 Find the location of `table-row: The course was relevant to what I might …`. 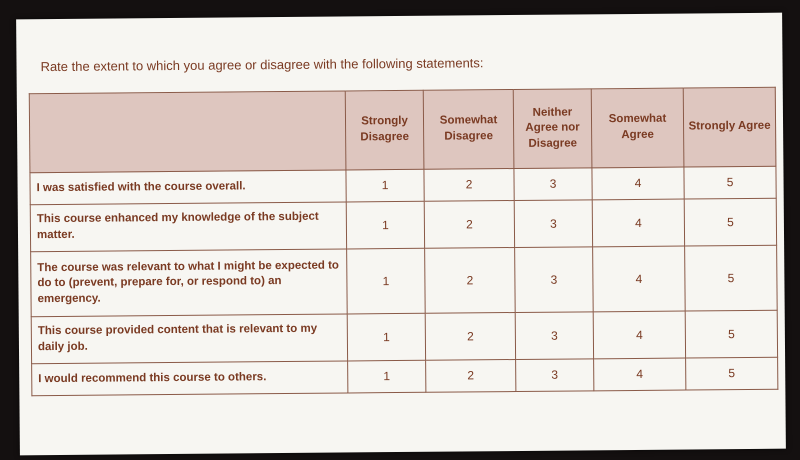

table-row: The course was relevant to what I might … is located at coordinates (404, 281).